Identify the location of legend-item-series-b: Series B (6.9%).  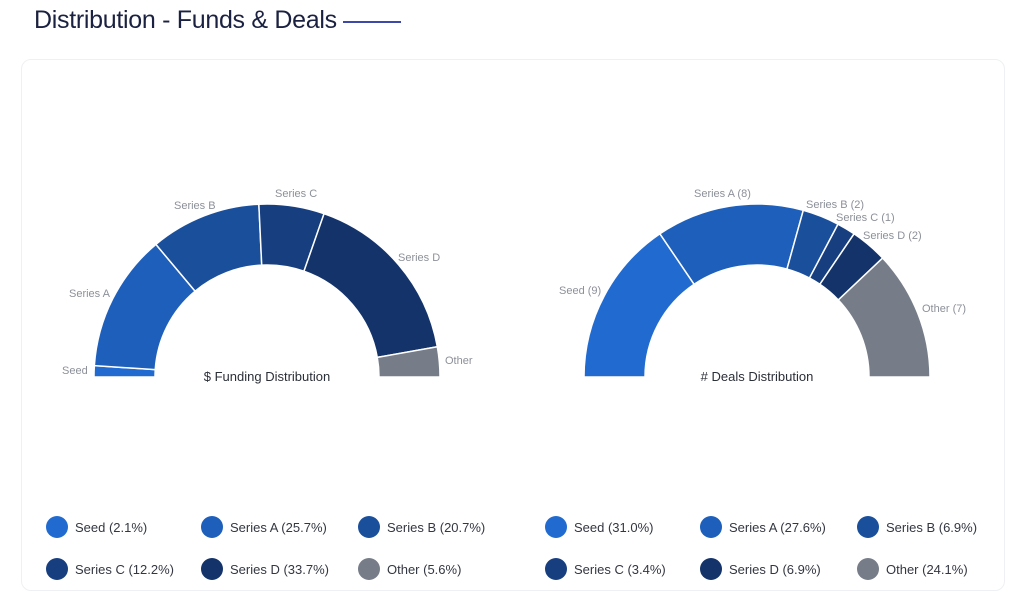
(937, 527).